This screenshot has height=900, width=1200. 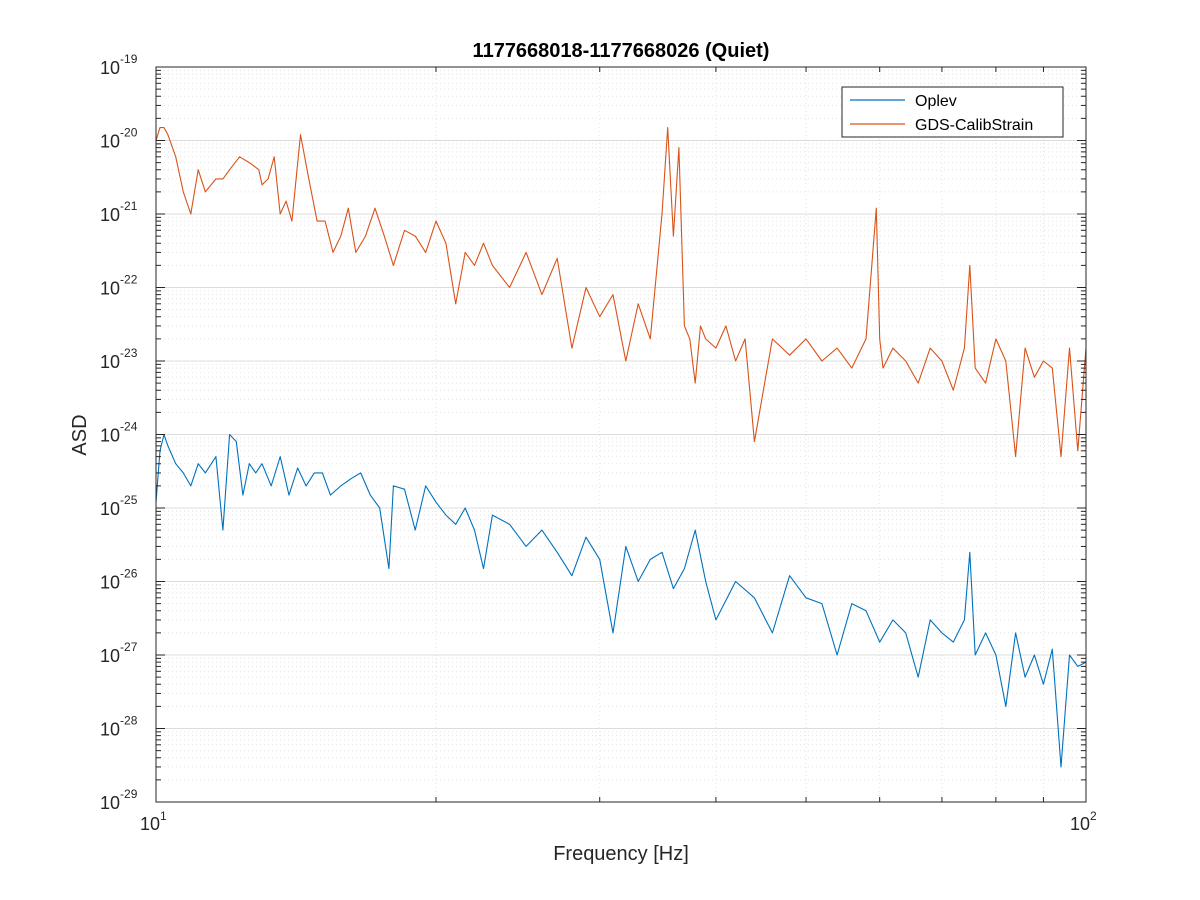 What do you see at coordinates (129, 206) in the screenshot?
I see `y-tick-exponent: -21` at bounding box center [129, 206].